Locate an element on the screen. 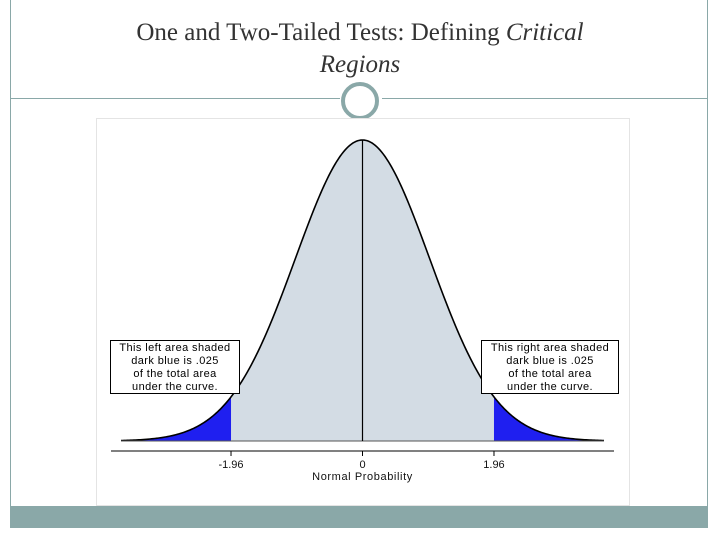 The image size is (720, 540). left-annotation-line: dark blue is .025 is located at coordinates (175, 361).